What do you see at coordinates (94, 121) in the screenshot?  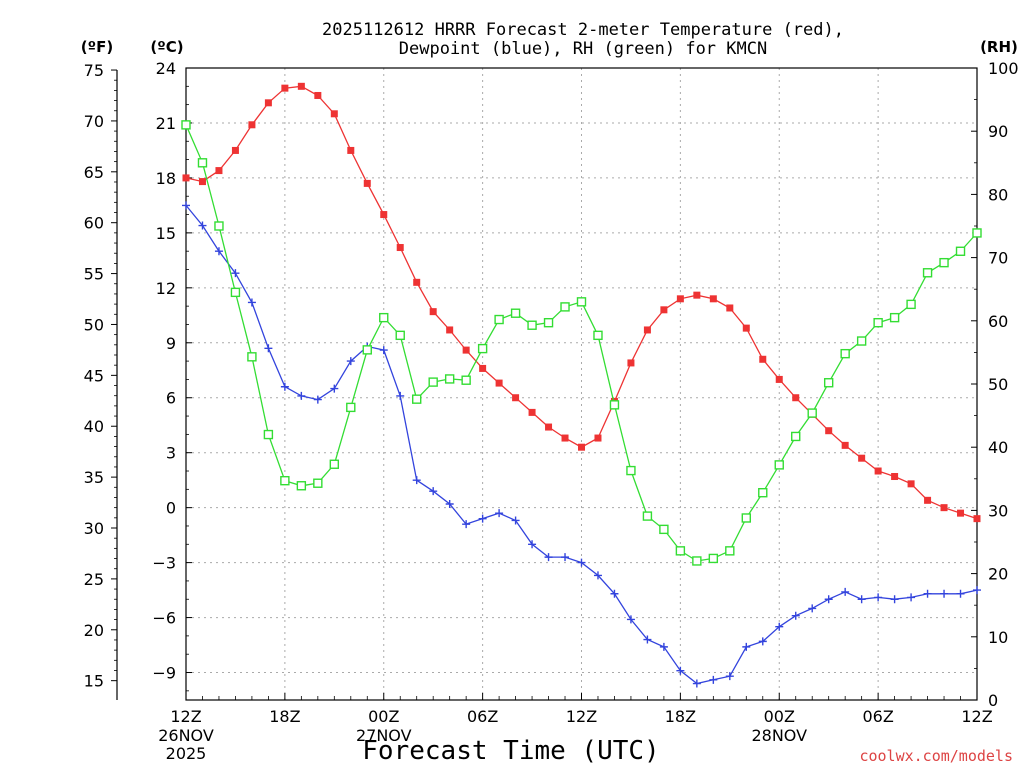 I see `fahrenheit-tick-label: 70` at bounding box center [94, 121].